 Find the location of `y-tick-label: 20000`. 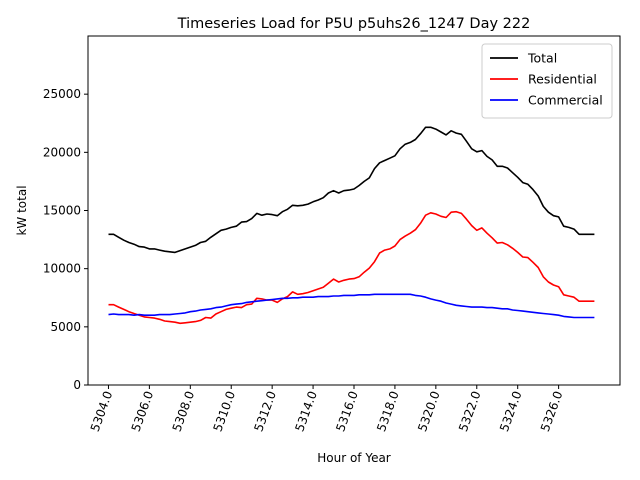

y-tick-label: 20000 is located at coordinates (62, 152).